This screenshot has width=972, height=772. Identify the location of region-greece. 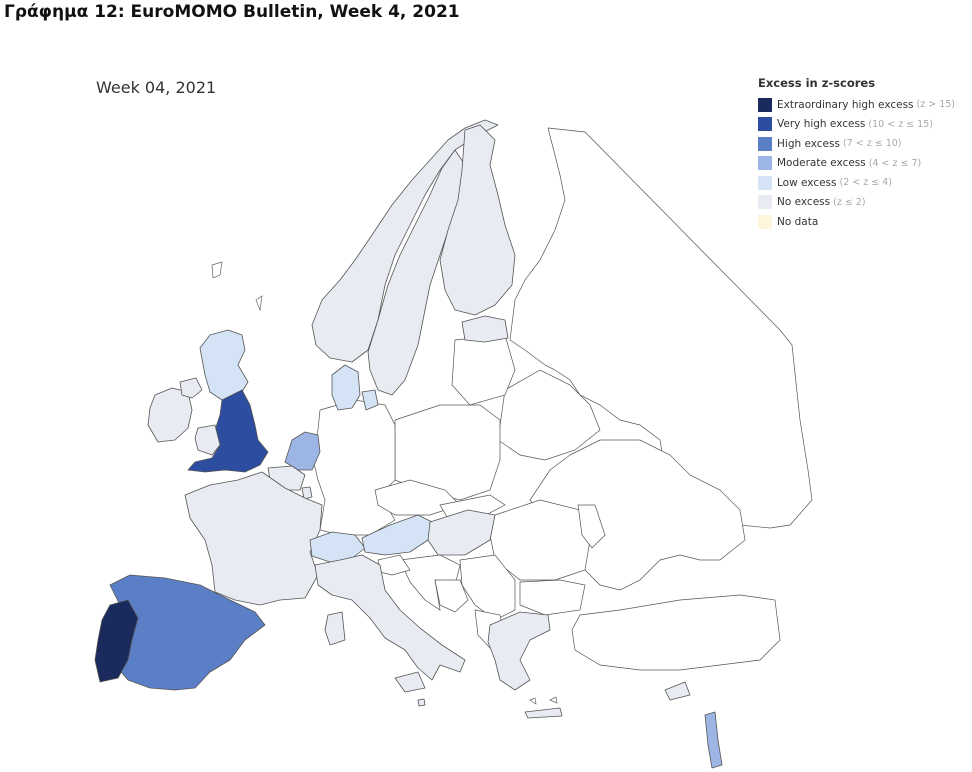
(519, 651).